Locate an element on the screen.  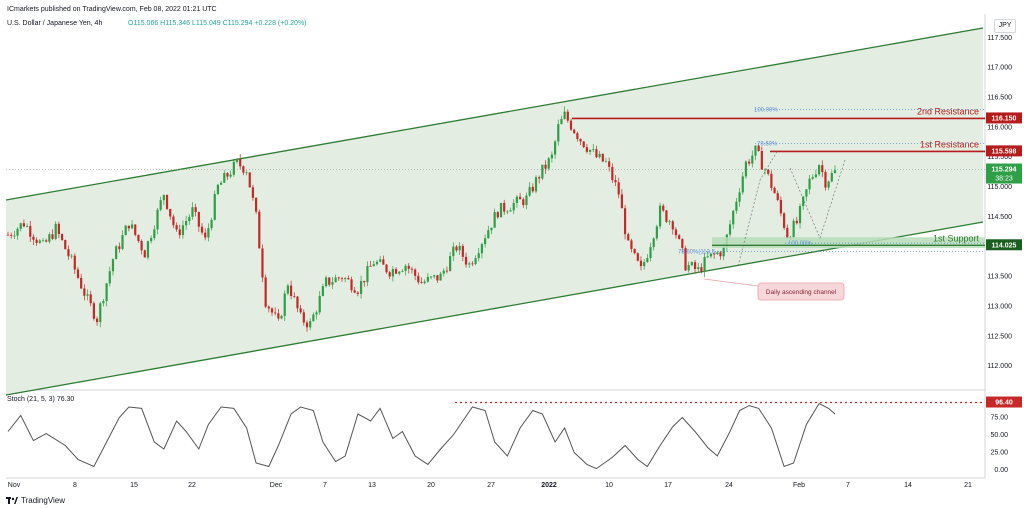
tag-last-price: 115.294 is located at coordinates (1004, 170).